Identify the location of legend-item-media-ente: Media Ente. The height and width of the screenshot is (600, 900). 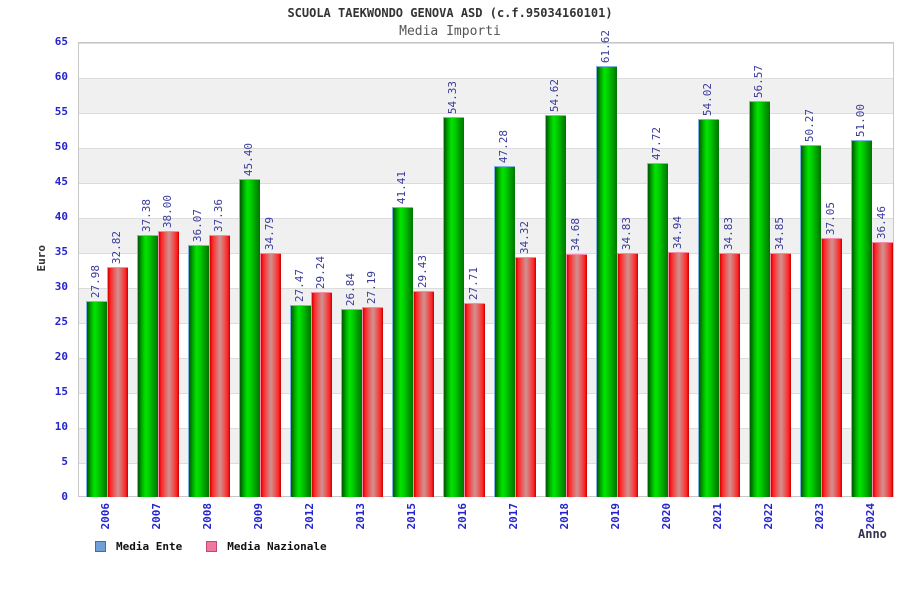
(138, 546).